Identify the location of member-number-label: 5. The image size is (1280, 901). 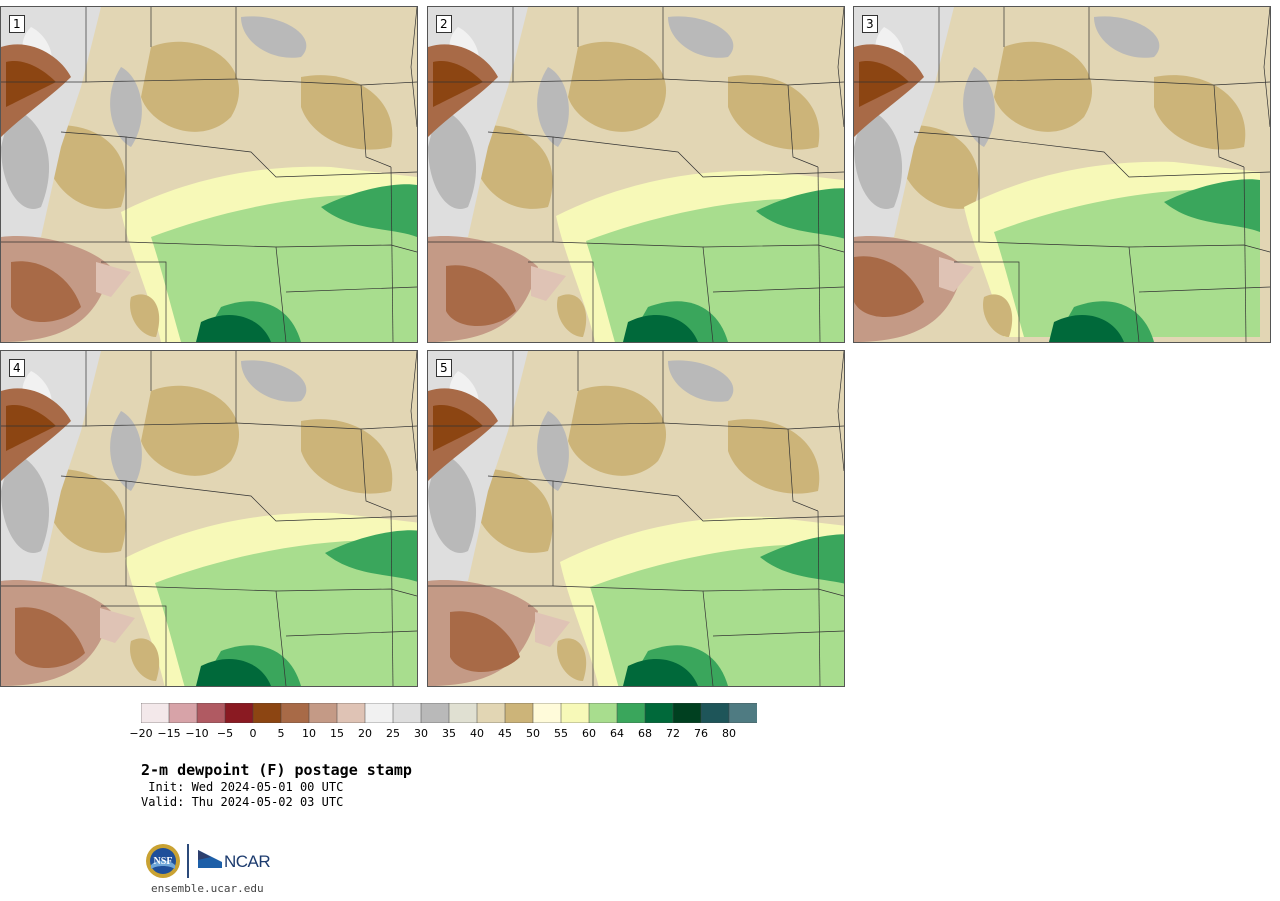
(444, 368).